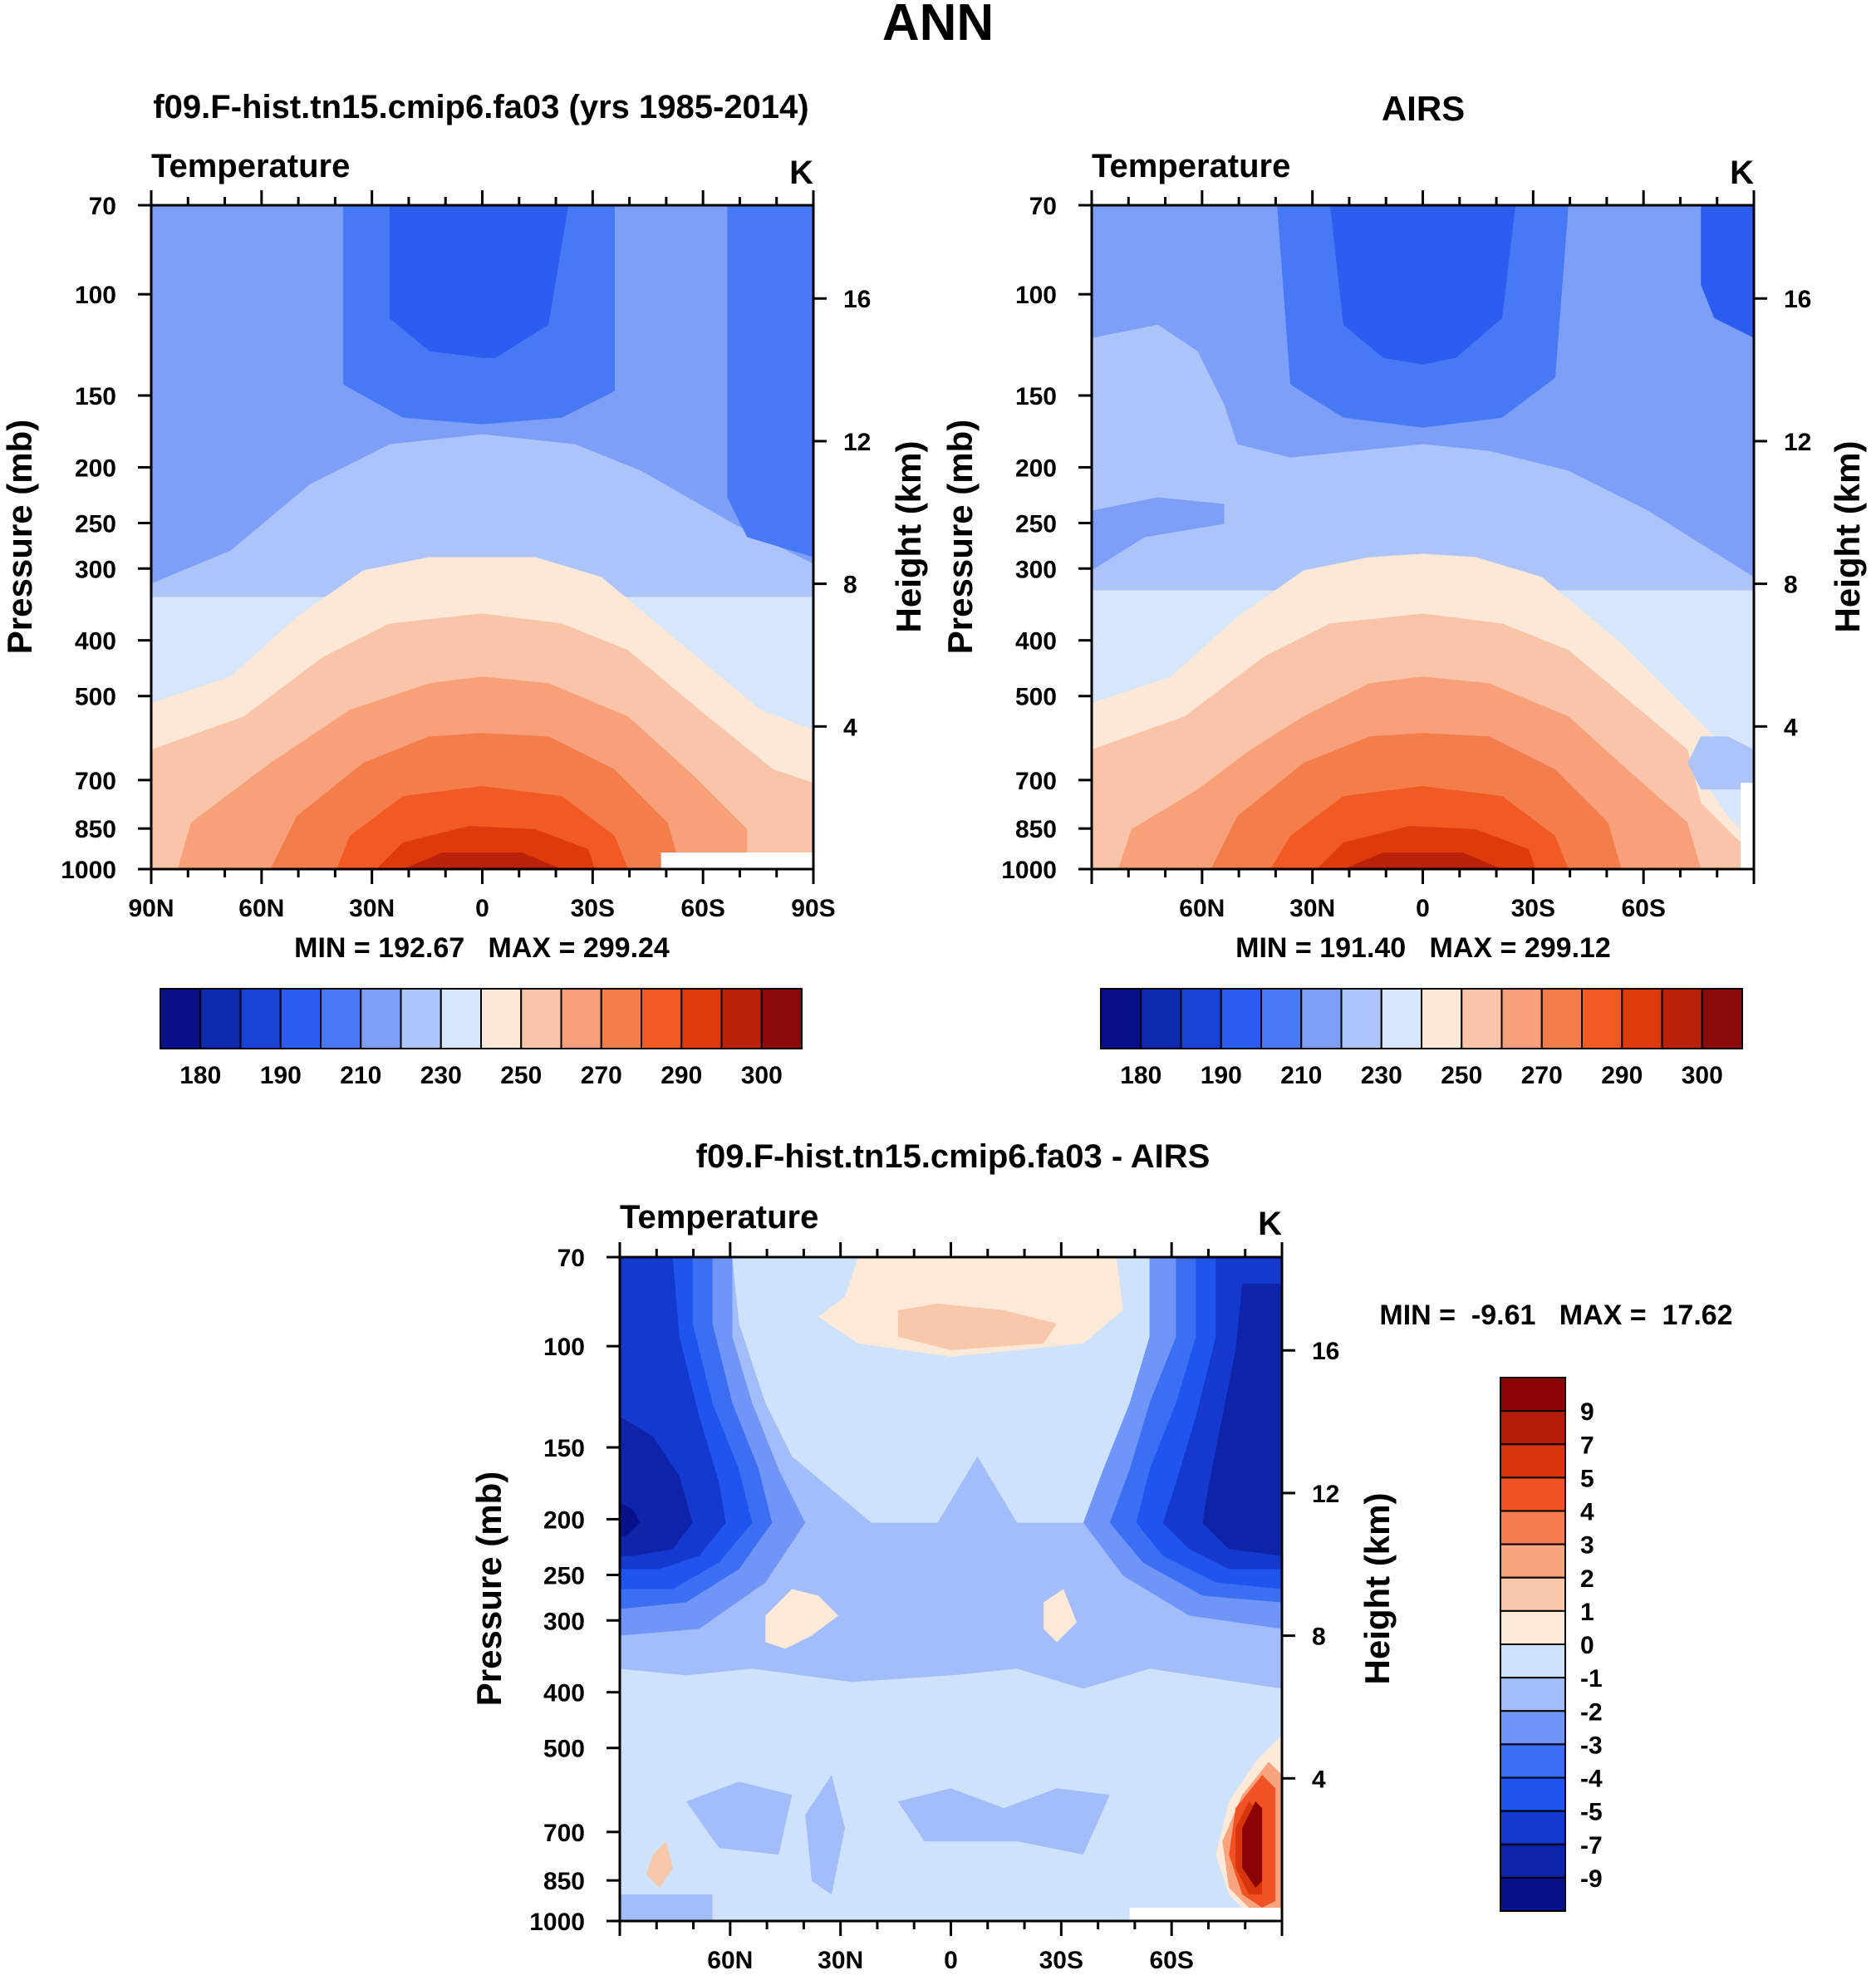 Image resolution: width=1876 pixels, height=1980 pixels. I want to click on colorbar-label: 1, so click(1587, 1612).